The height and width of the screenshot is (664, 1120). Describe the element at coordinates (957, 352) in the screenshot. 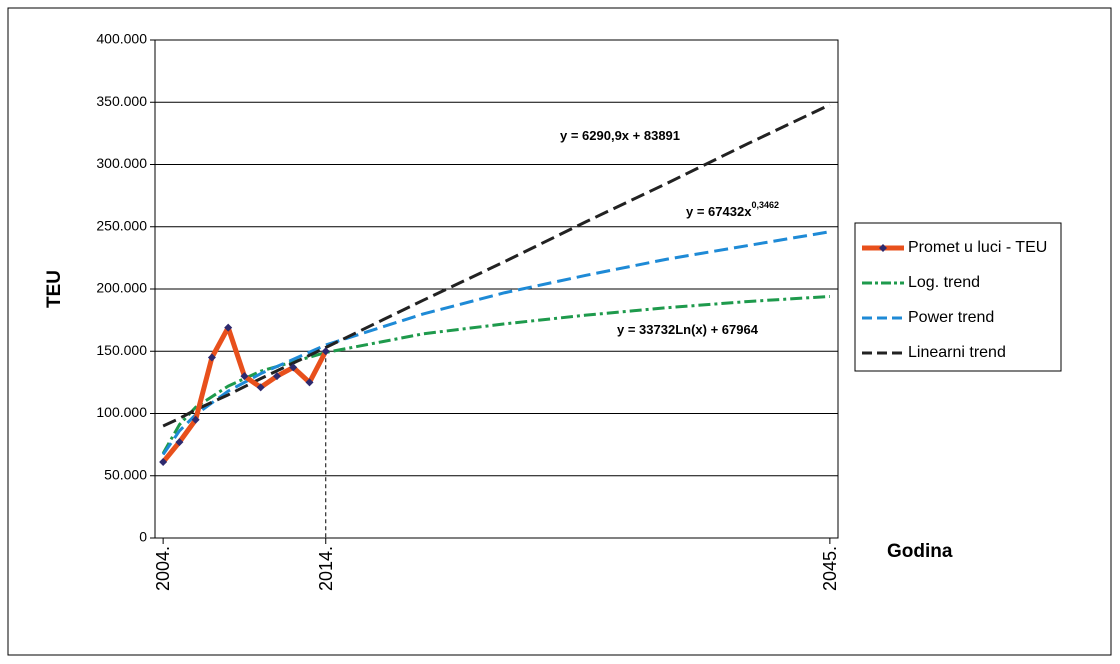

I see `legend-label: Linearni trend` at that location.